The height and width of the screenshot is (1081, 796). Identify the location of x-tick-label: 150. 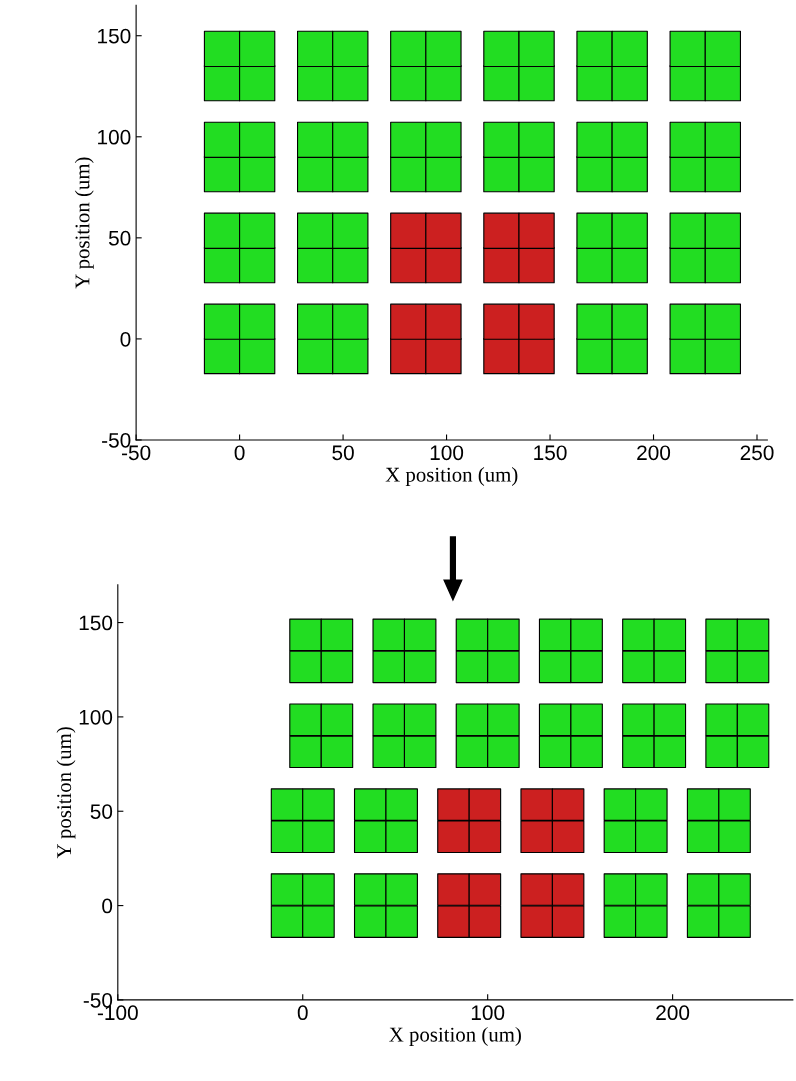
(550, 453).